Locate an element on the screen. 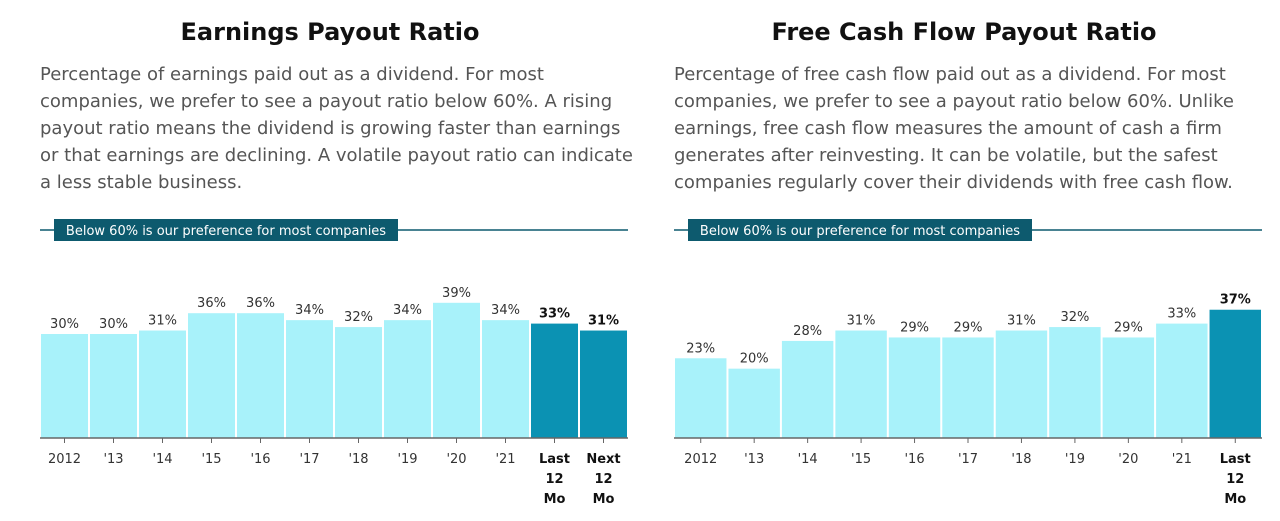 This screenshot has height=521, width=1280. data-label: 23% is located at coordinates (700, 348).